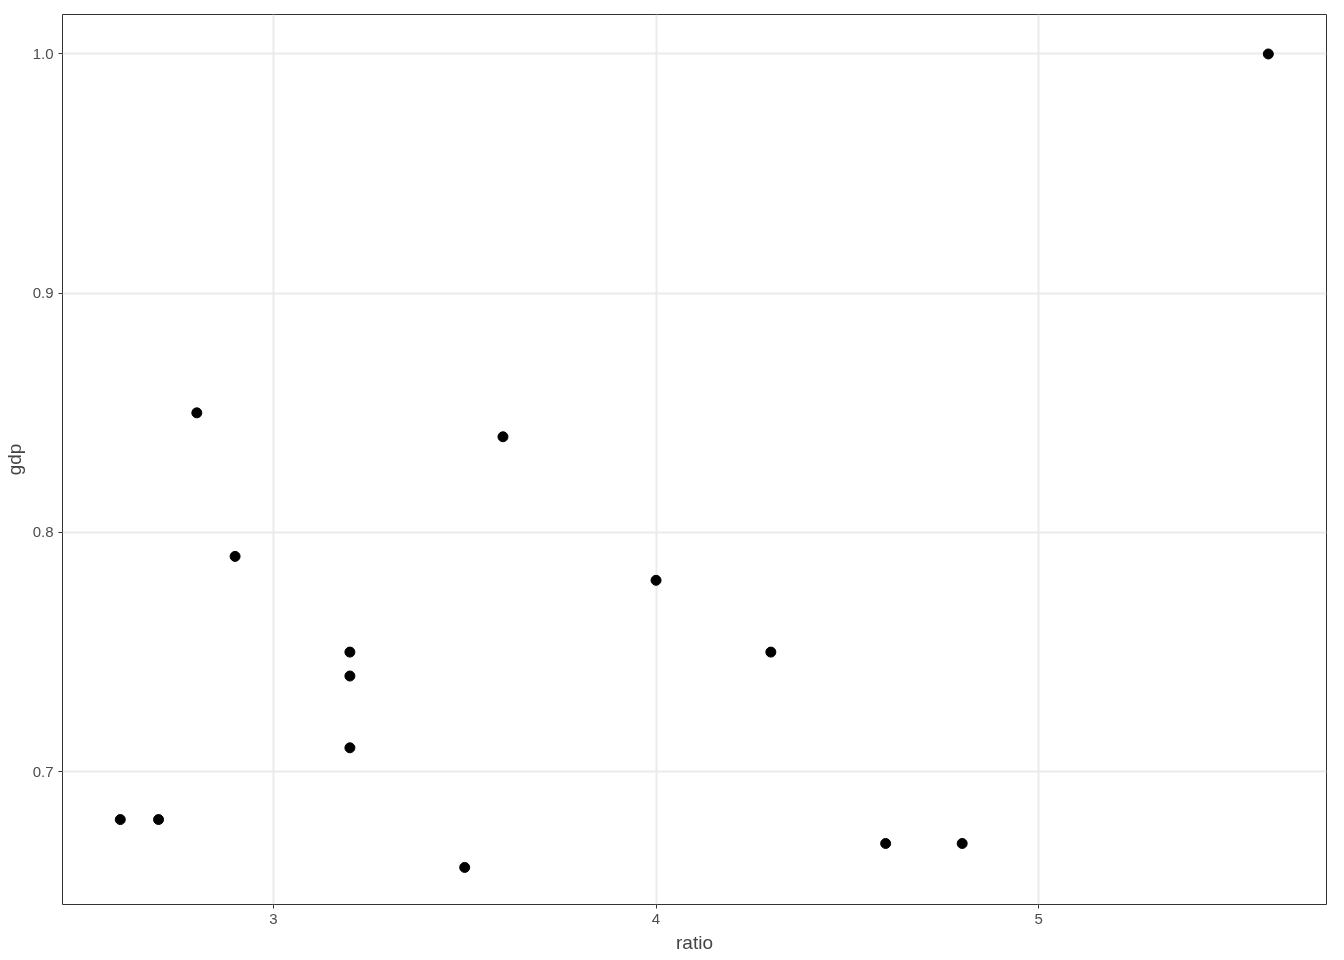  I want to click on x-tick-label: 3, so click(273, 918).